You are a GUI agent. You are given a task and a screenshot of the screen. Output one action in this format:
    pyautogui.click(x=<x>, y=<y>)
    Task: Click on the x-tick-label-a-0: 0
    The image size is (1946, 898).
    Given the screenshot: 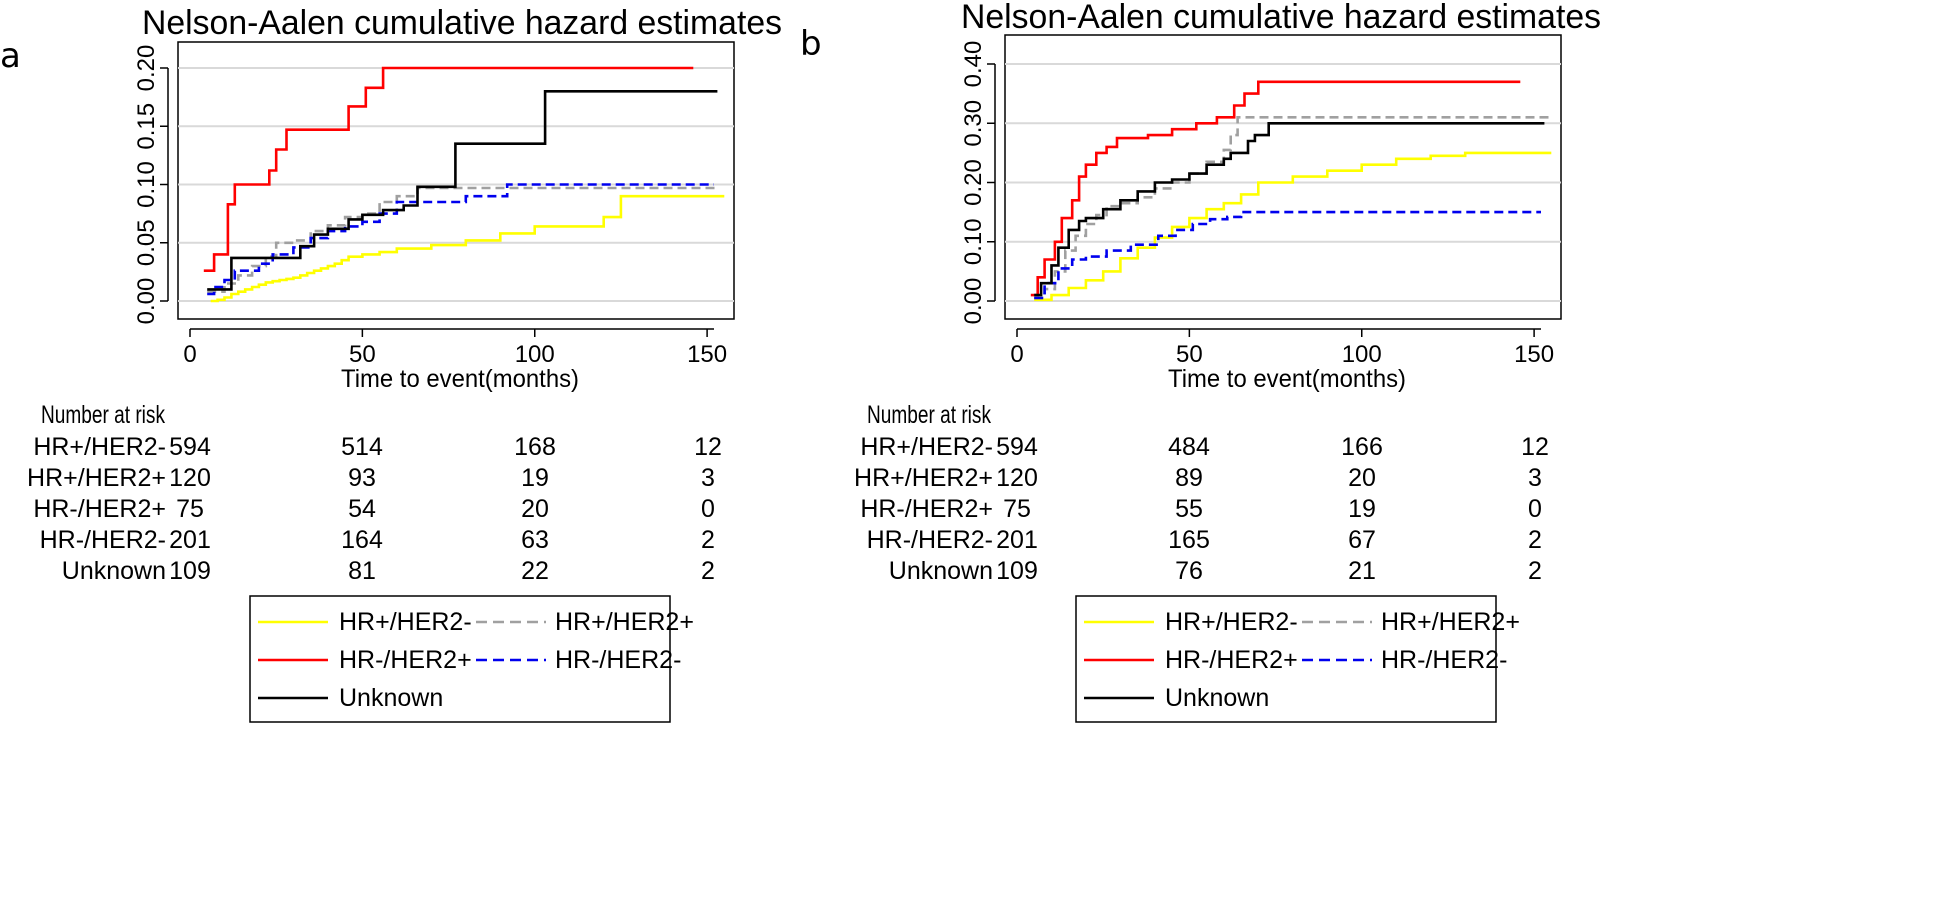 What is the action you would take?
    pyautogui.click(x=189, y=354)
    